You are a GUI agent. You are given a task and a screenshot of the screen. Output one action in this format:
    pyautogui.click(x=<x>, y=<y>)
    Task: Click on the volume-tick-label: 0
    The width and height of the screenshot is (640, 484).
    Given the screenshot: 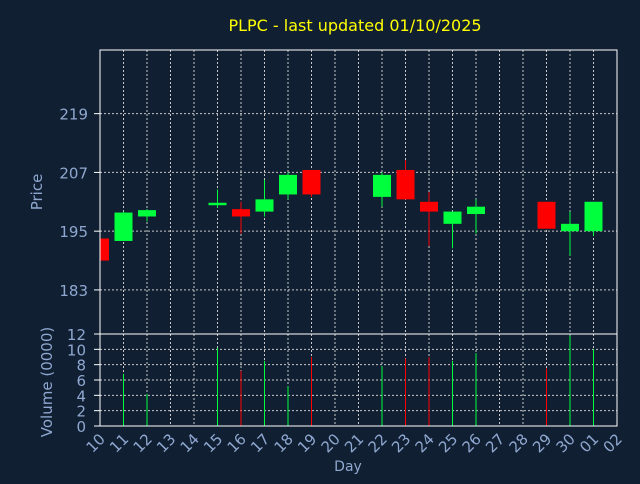 What is the action you would take?
    pyautogui.click(x=81, y=427)
    